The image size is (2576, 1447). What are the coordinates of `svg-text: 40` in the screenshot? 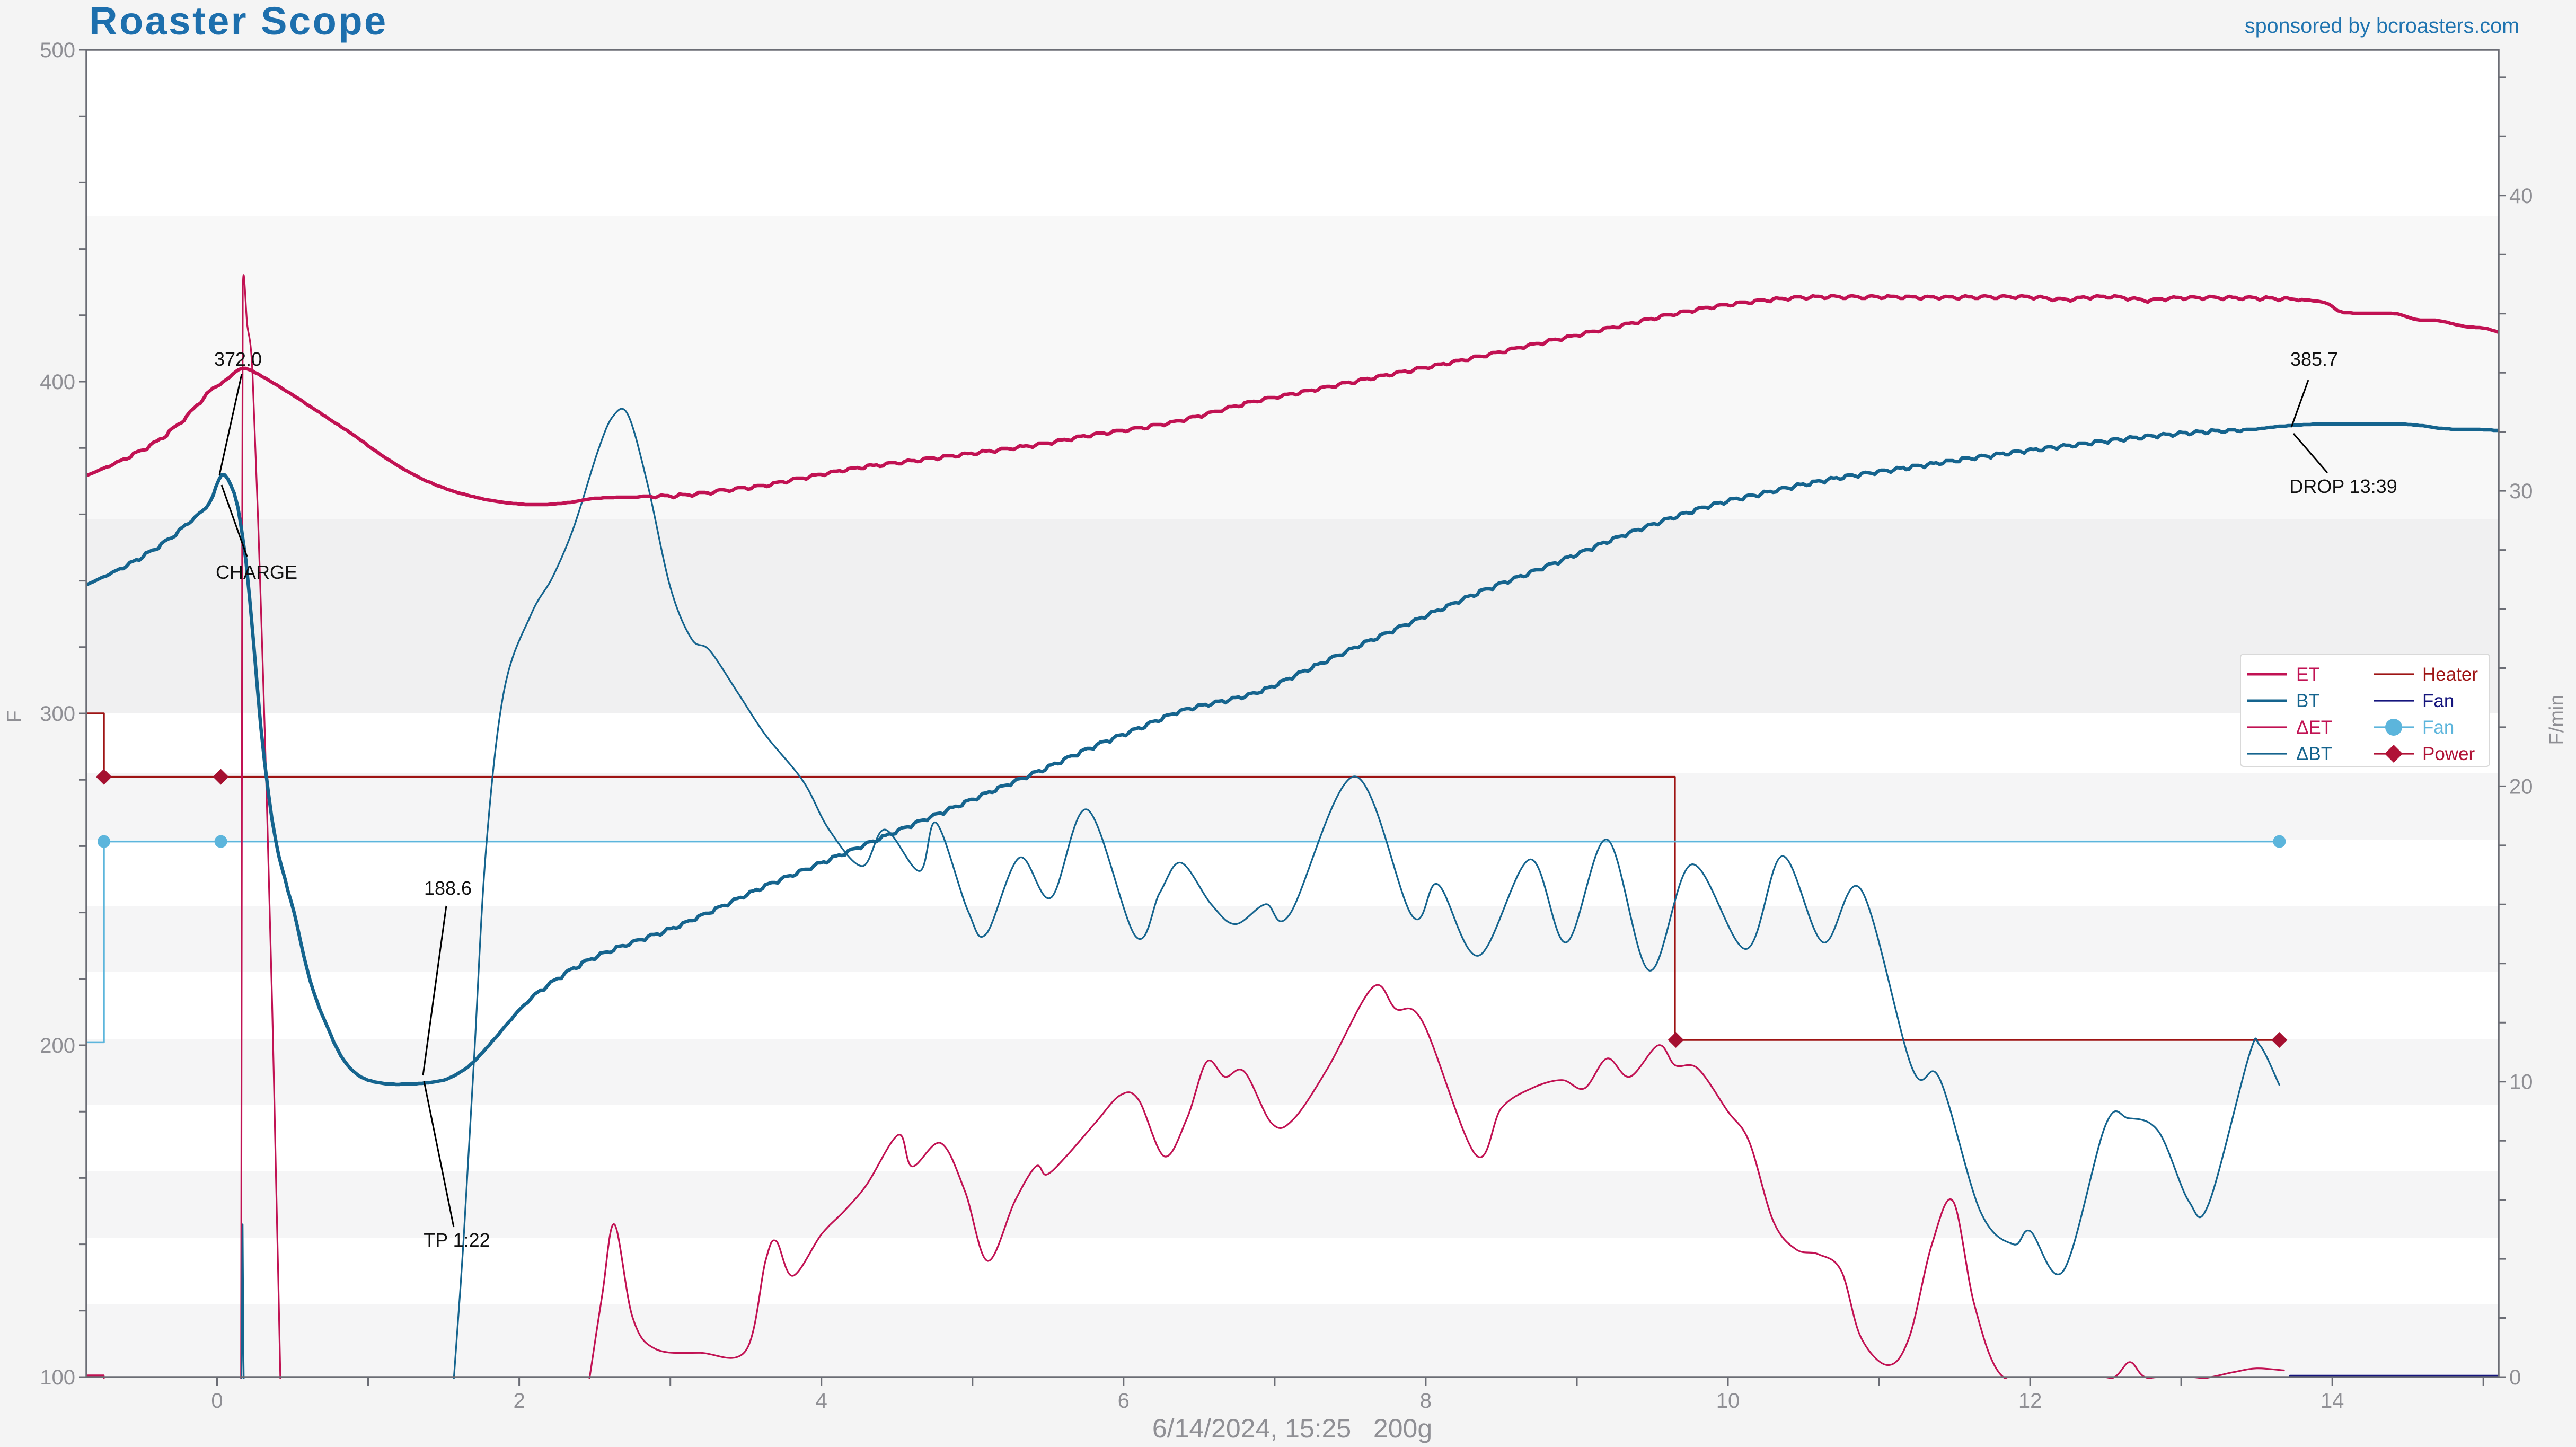 It's located at (2521, 196).